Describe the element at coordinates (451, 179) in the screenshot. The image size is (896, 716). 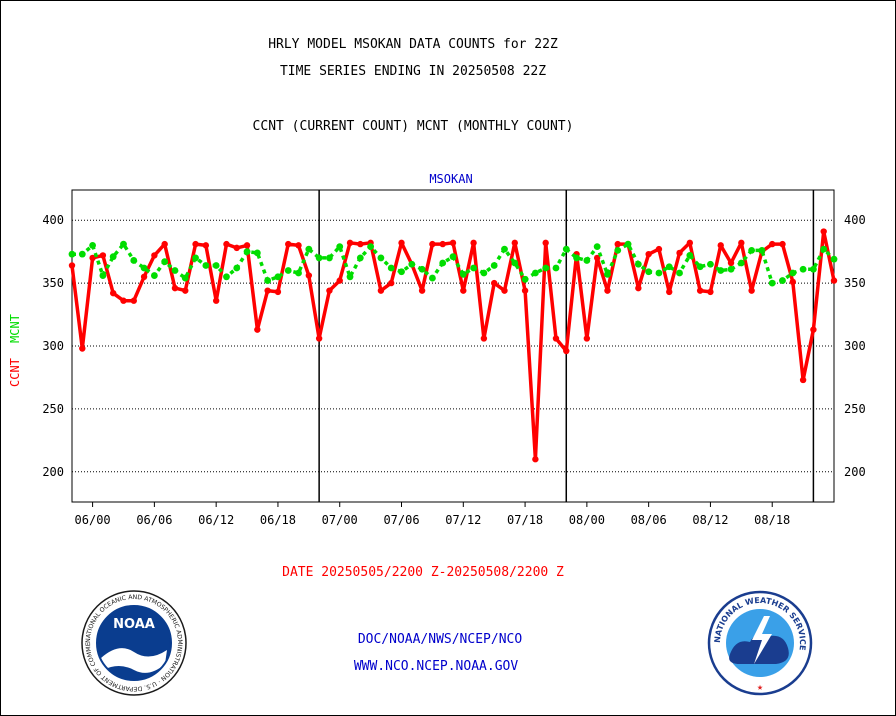
I see `station-label: MSOKAN` at that location.